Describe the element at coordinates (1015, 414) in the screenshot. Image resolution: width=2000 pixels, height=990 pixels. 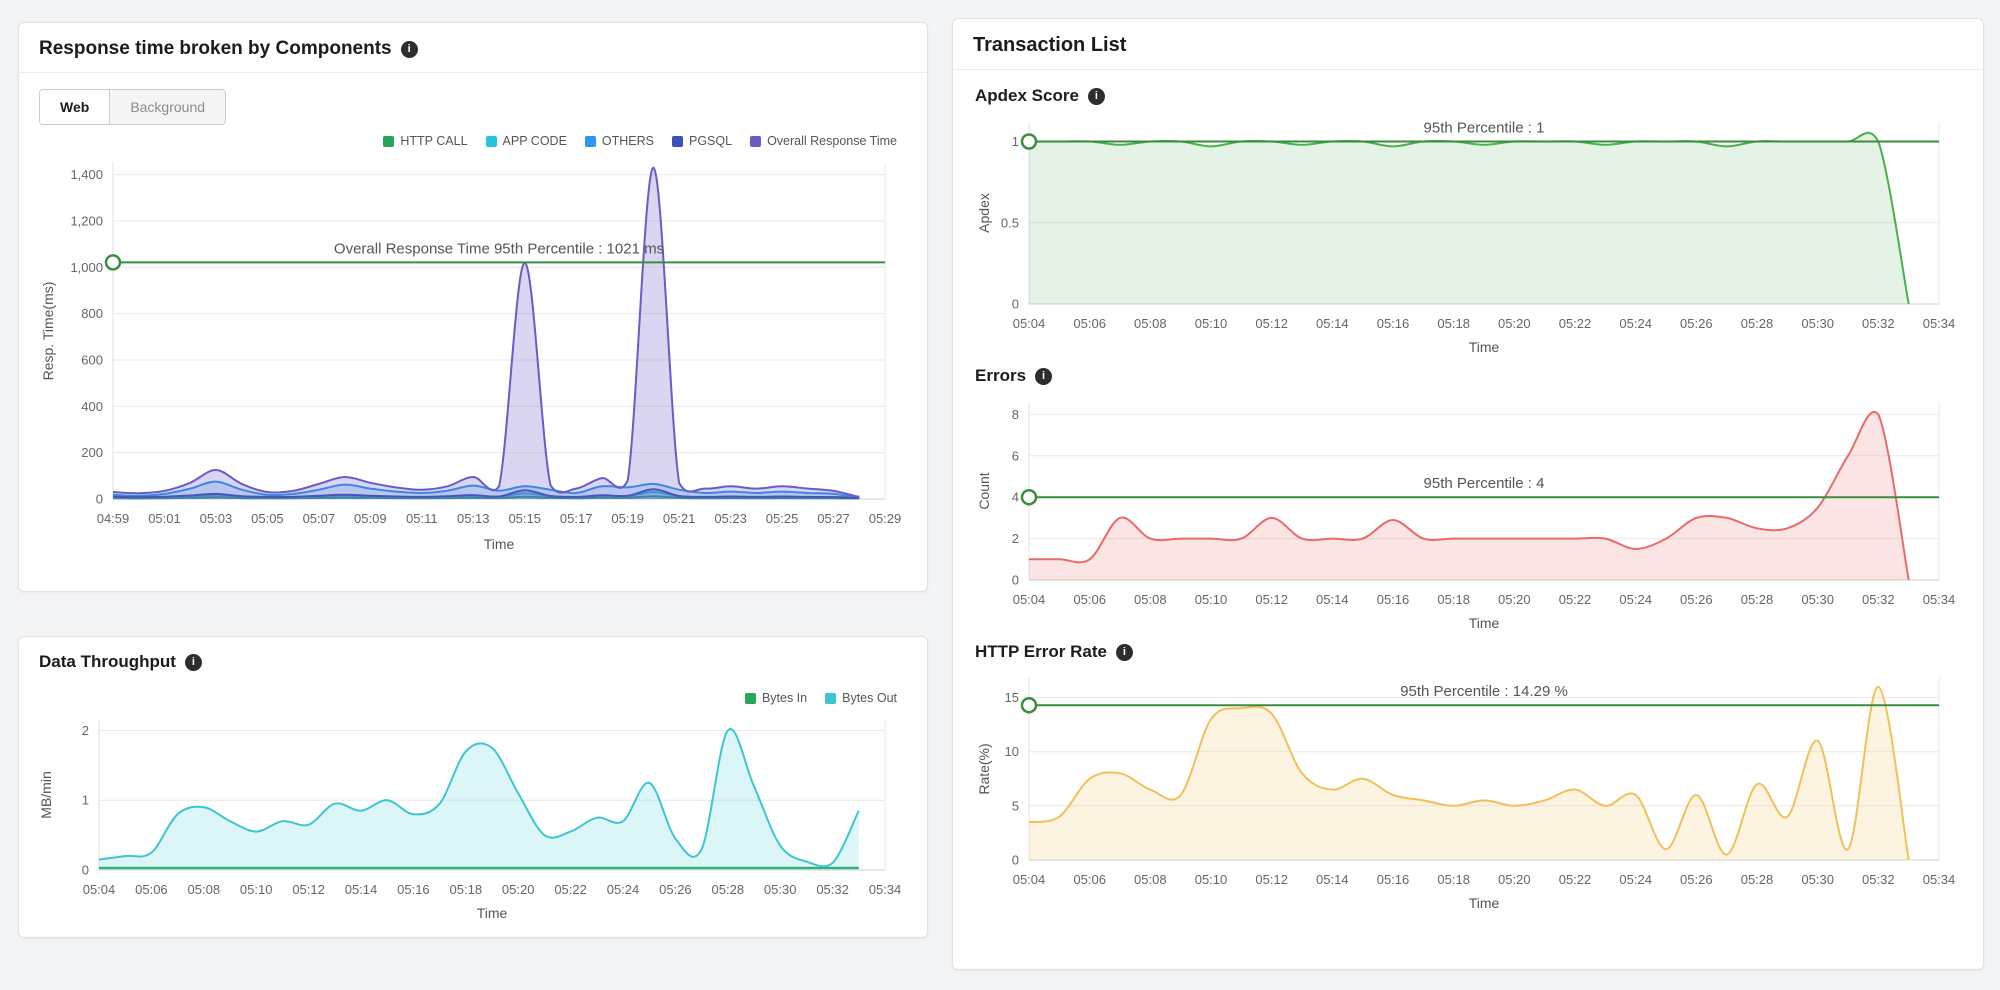
I see `svg-text: 8` at that location.